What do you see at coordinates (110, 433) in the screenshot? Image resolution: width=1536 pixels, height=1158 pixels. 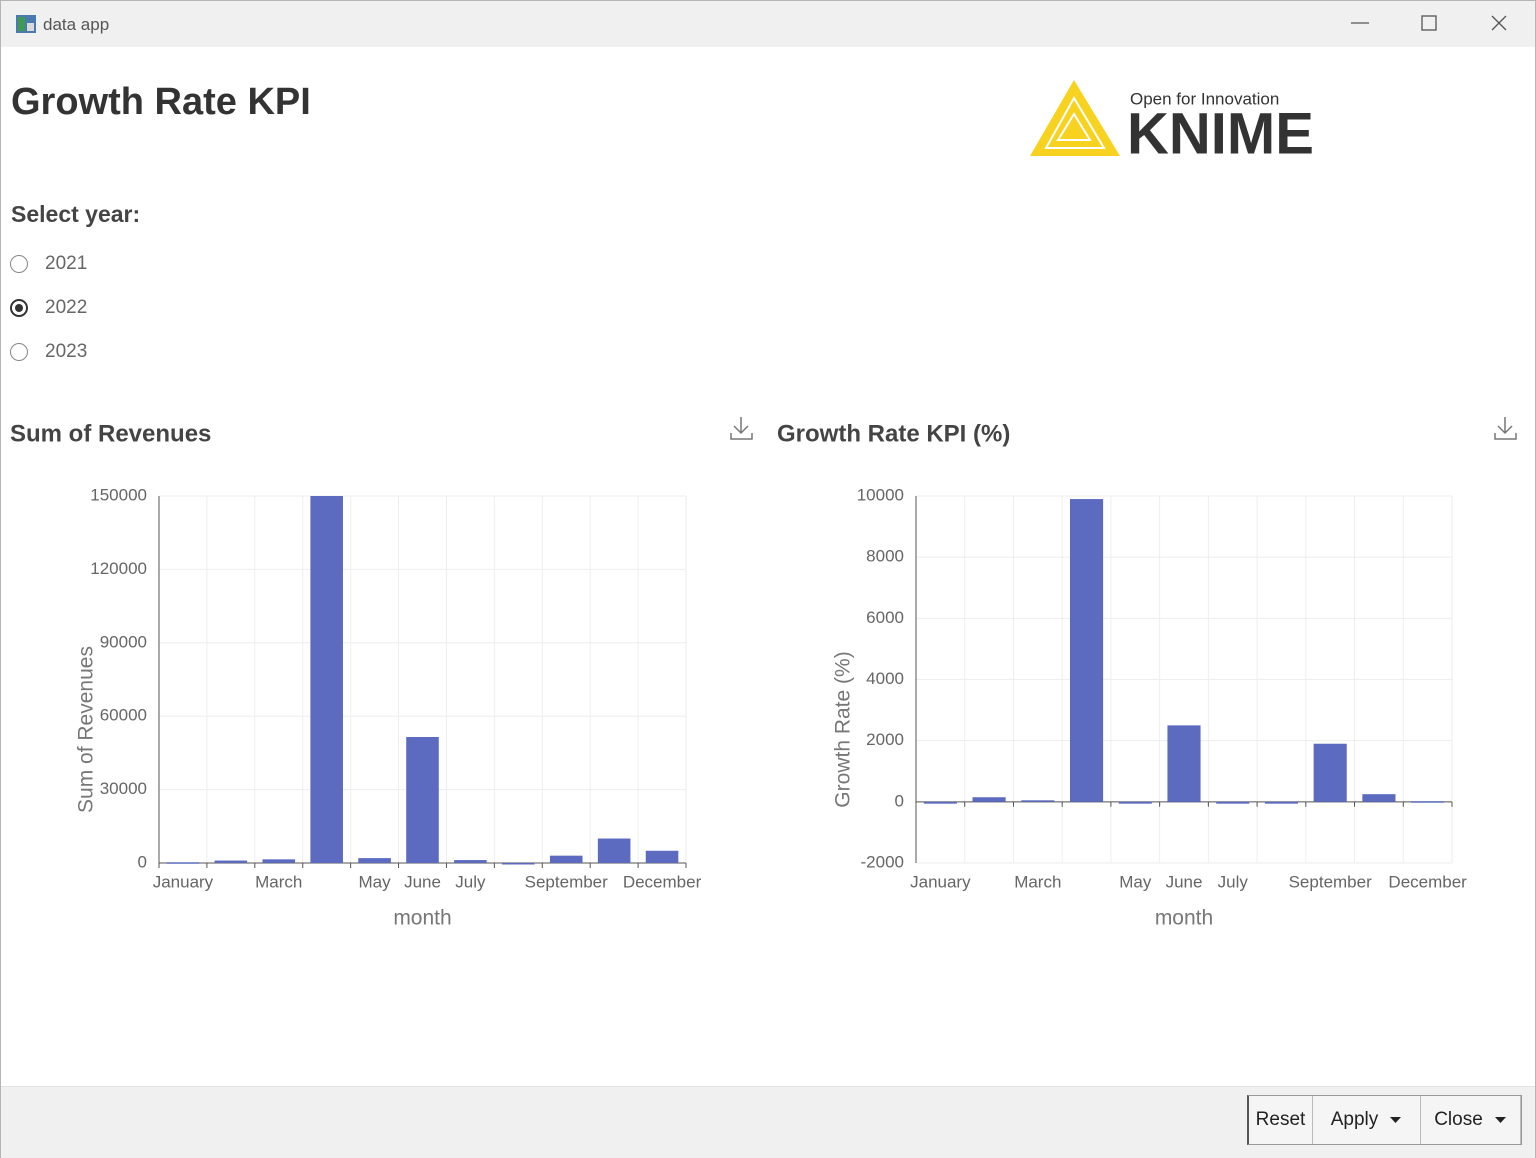 I see `chart-title: Sum of Revenues` at bounding box center [110, 433].